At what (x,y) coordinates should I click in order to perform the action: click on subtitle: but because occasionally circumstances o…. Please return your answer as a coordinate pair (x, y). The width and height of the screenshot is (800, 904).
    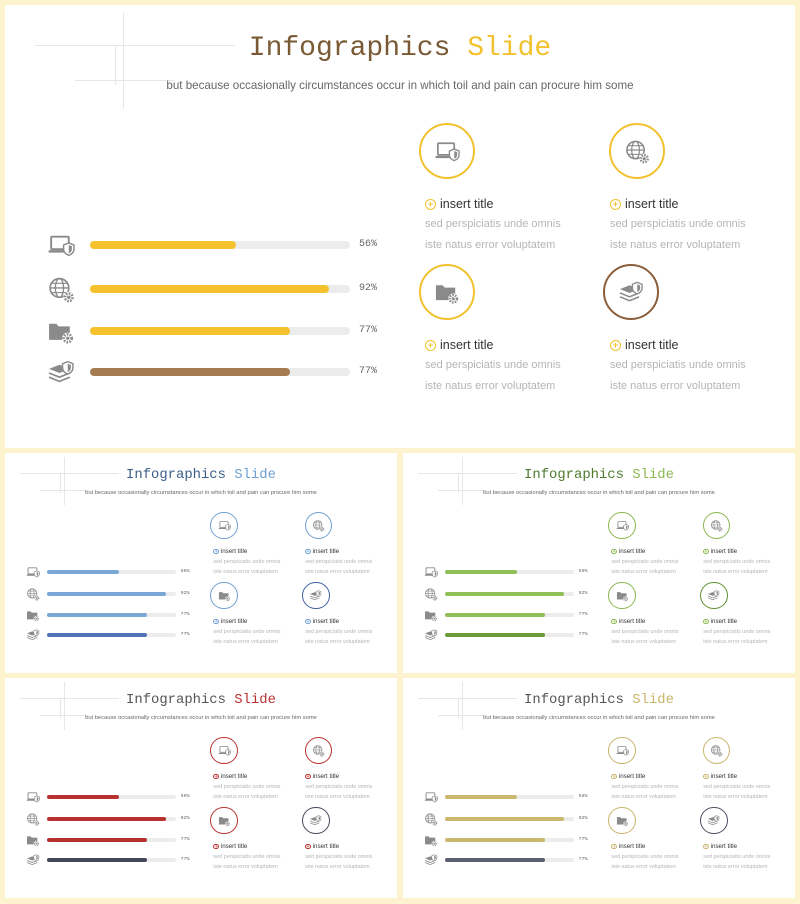
    Looking at the image, I should click on (201, 492).